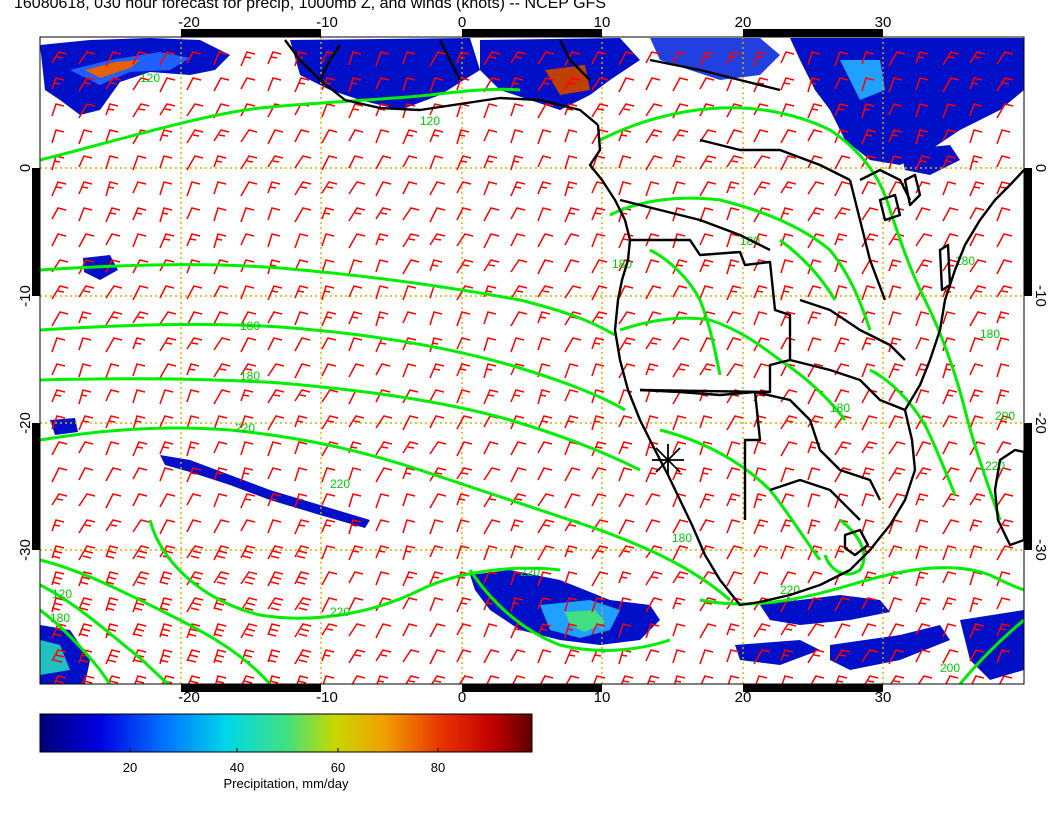 Image resolution: width=1056 pixels, height=816 pixels. Describe the element at coordinates (856, 542) in the screenshot. I see `lake` at that location.